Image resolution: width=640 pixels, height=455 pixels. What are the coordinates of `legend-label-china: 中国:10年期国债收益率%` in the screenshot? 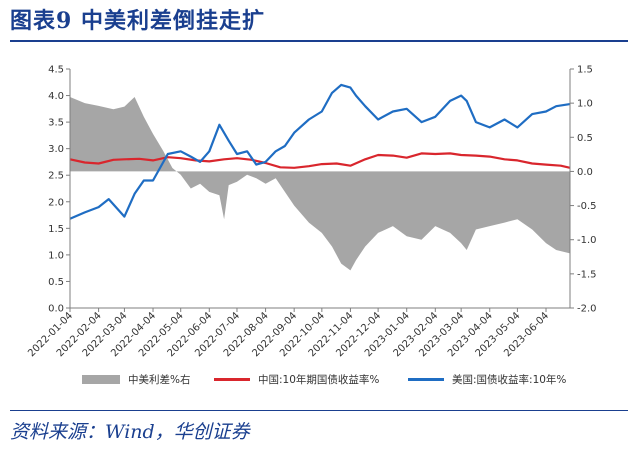 It's located at (319, 380).